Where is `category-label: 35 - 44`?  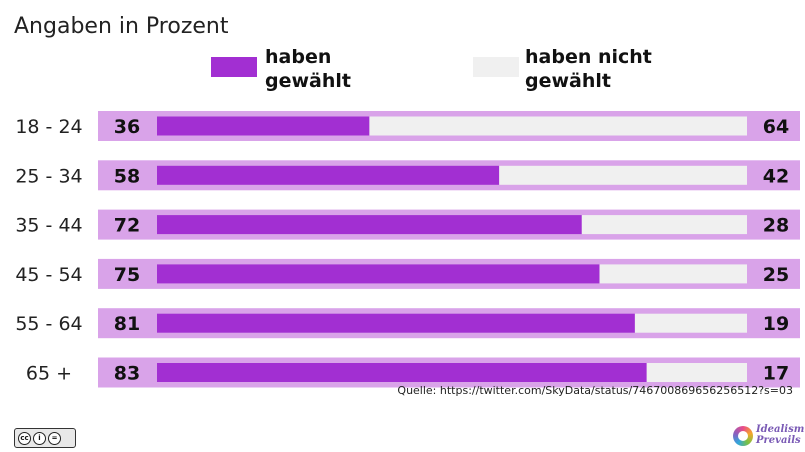 category-label: 35 - 44 is located at coordinates (48, 226).